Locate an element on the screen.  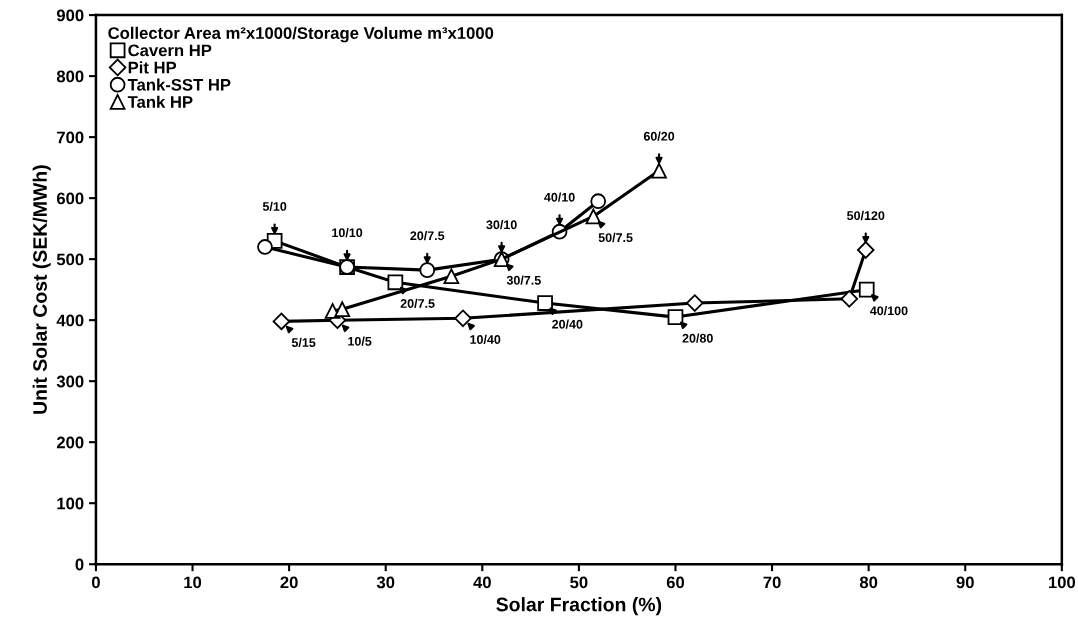
annotation: 5/10 is located at coordinates (274, 206).